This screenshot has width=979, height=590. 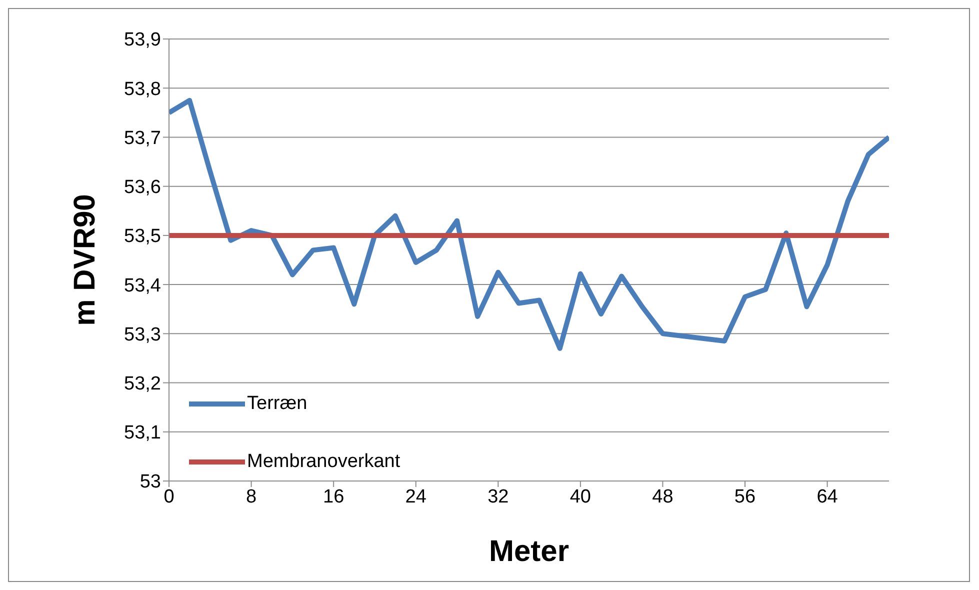 I want to click on y-tick-label: 53,9, so click(x=142, y=40).